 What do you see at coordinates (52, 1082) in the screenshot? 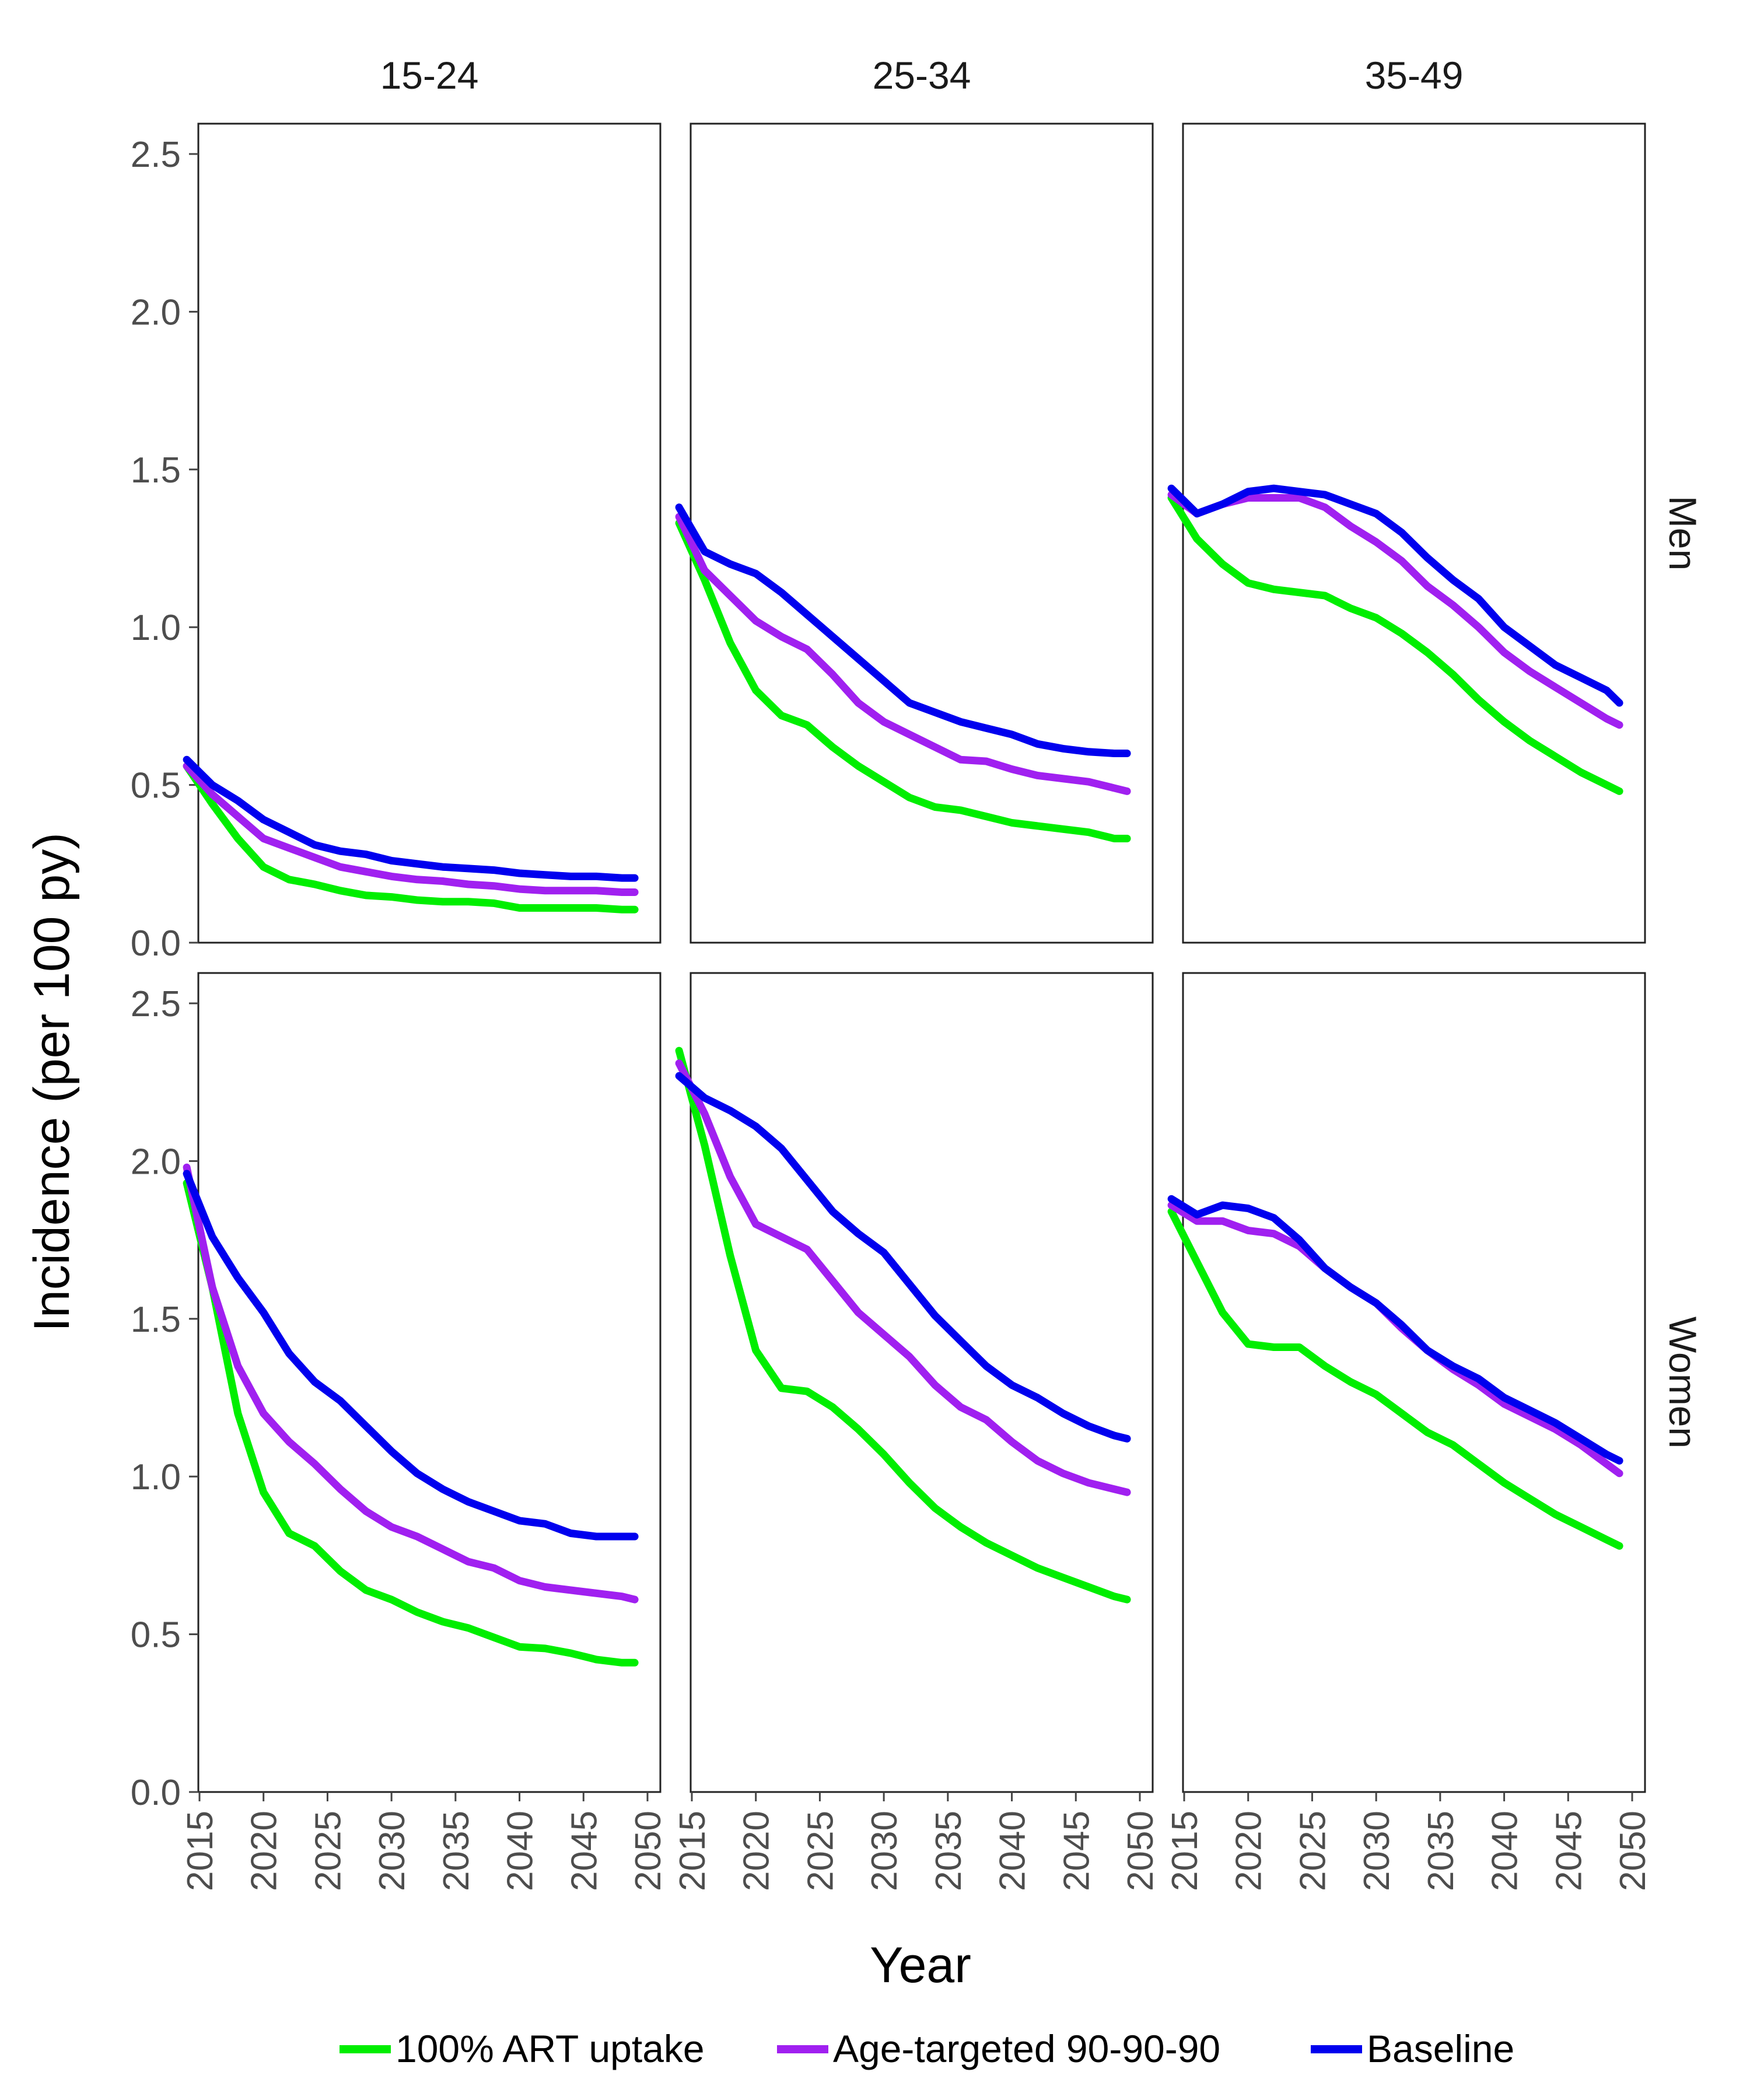
I see `y-axis-title: Incidence (per 100 py)` at bounding box center [52, 1082].